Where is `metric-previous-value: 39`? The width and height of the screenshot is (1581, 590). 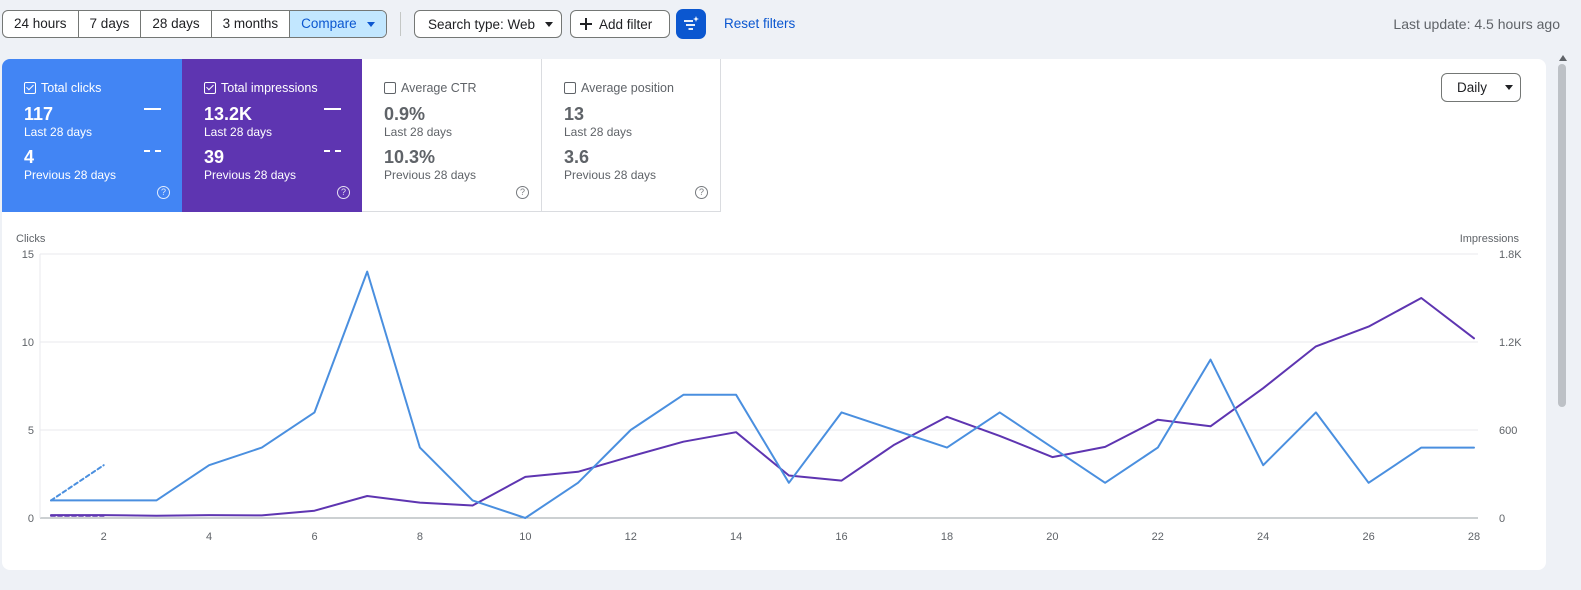
metric-previous-value: 39 is located at coordinates (214, 157).